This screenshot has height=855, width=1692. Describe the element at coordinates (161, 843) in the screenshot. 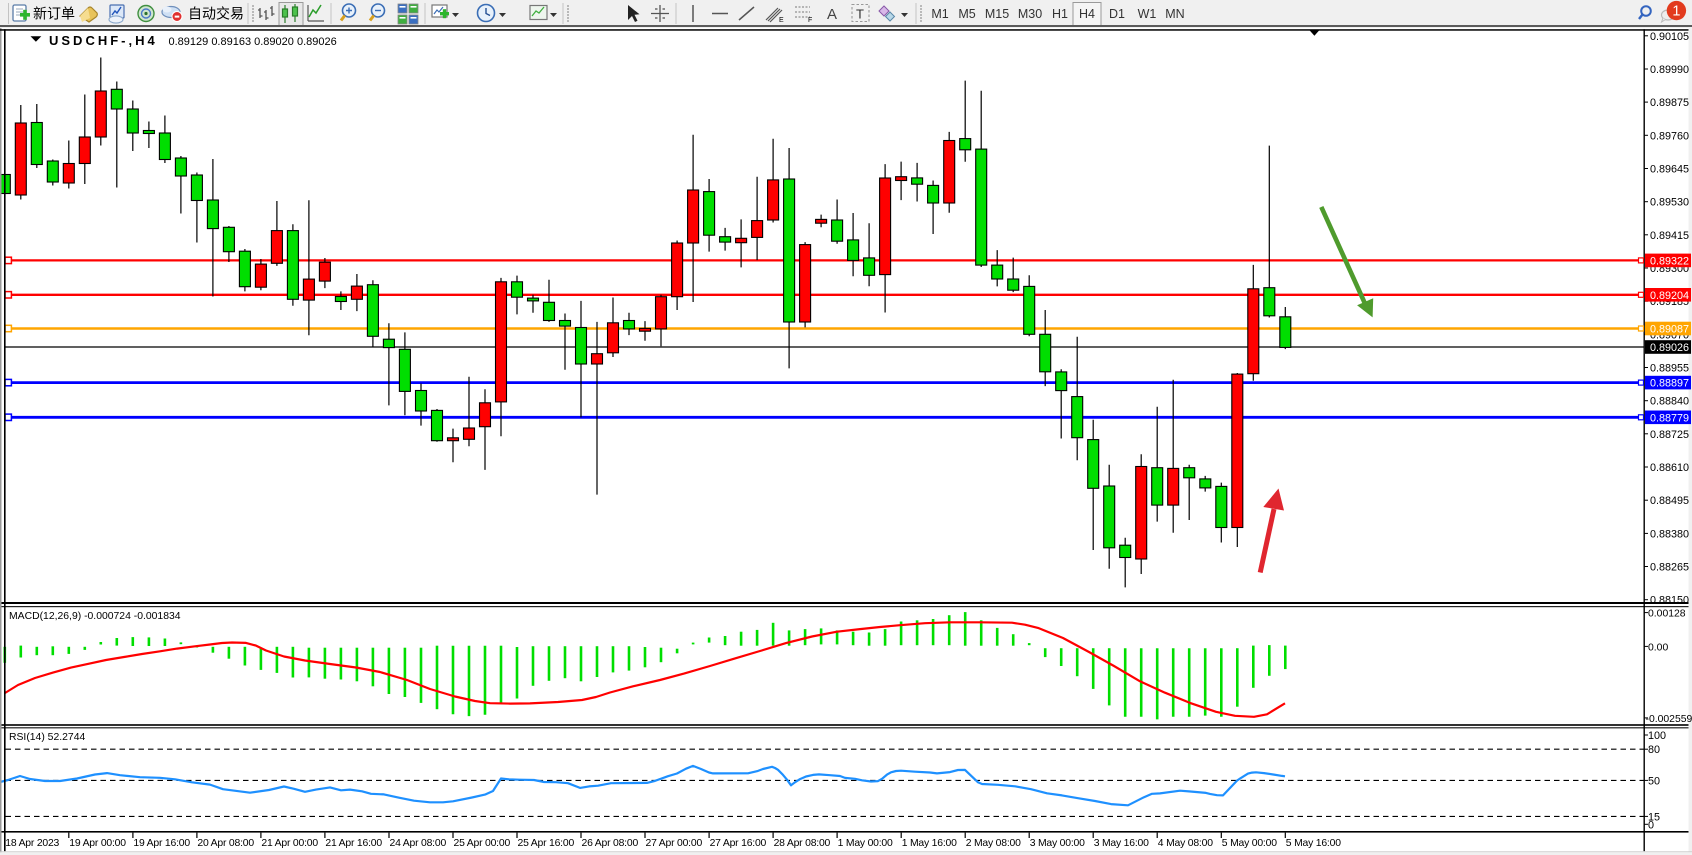

I see `svg-text: 19 Apr 16:00` at that location.